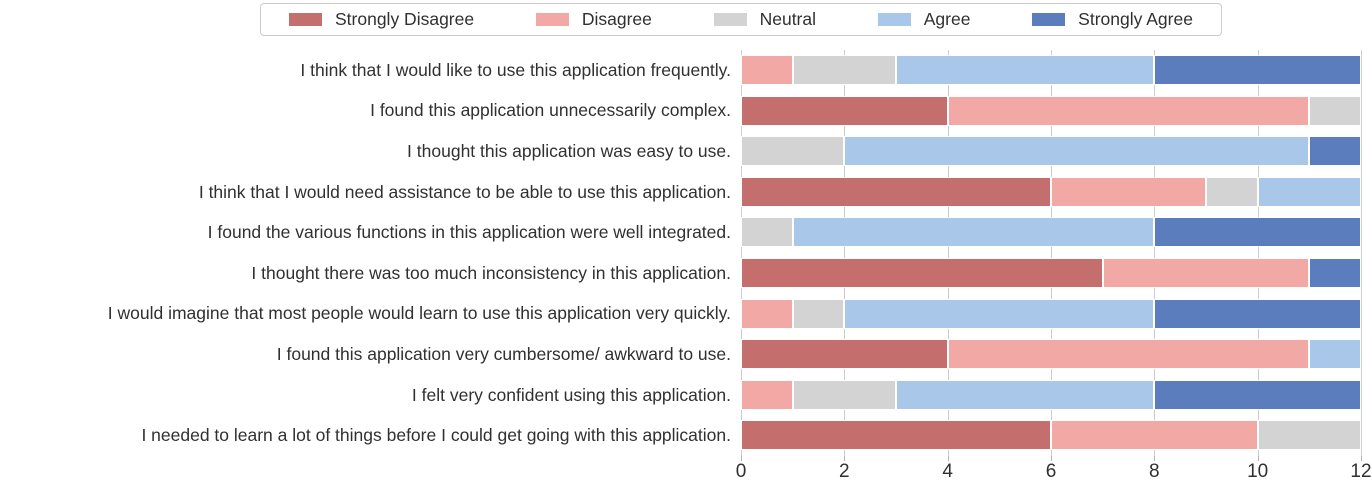 The width and height of the screenshot is (1372, 488). What do you see at coordinates (1361, 471) in the screenshot?
I see `x-tick-label: 12` at bounding box center [1361, 471].